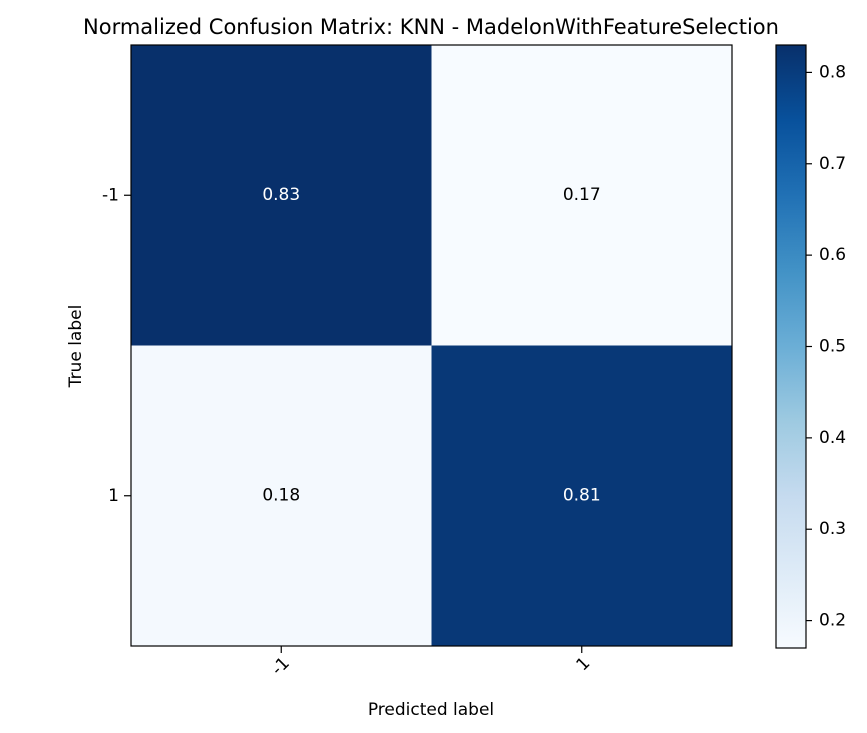  What do you see at coordinates (431, 663) in the screenshot?
I see `x-axis-ticks: -1 1` at bounding box center [431, 663].